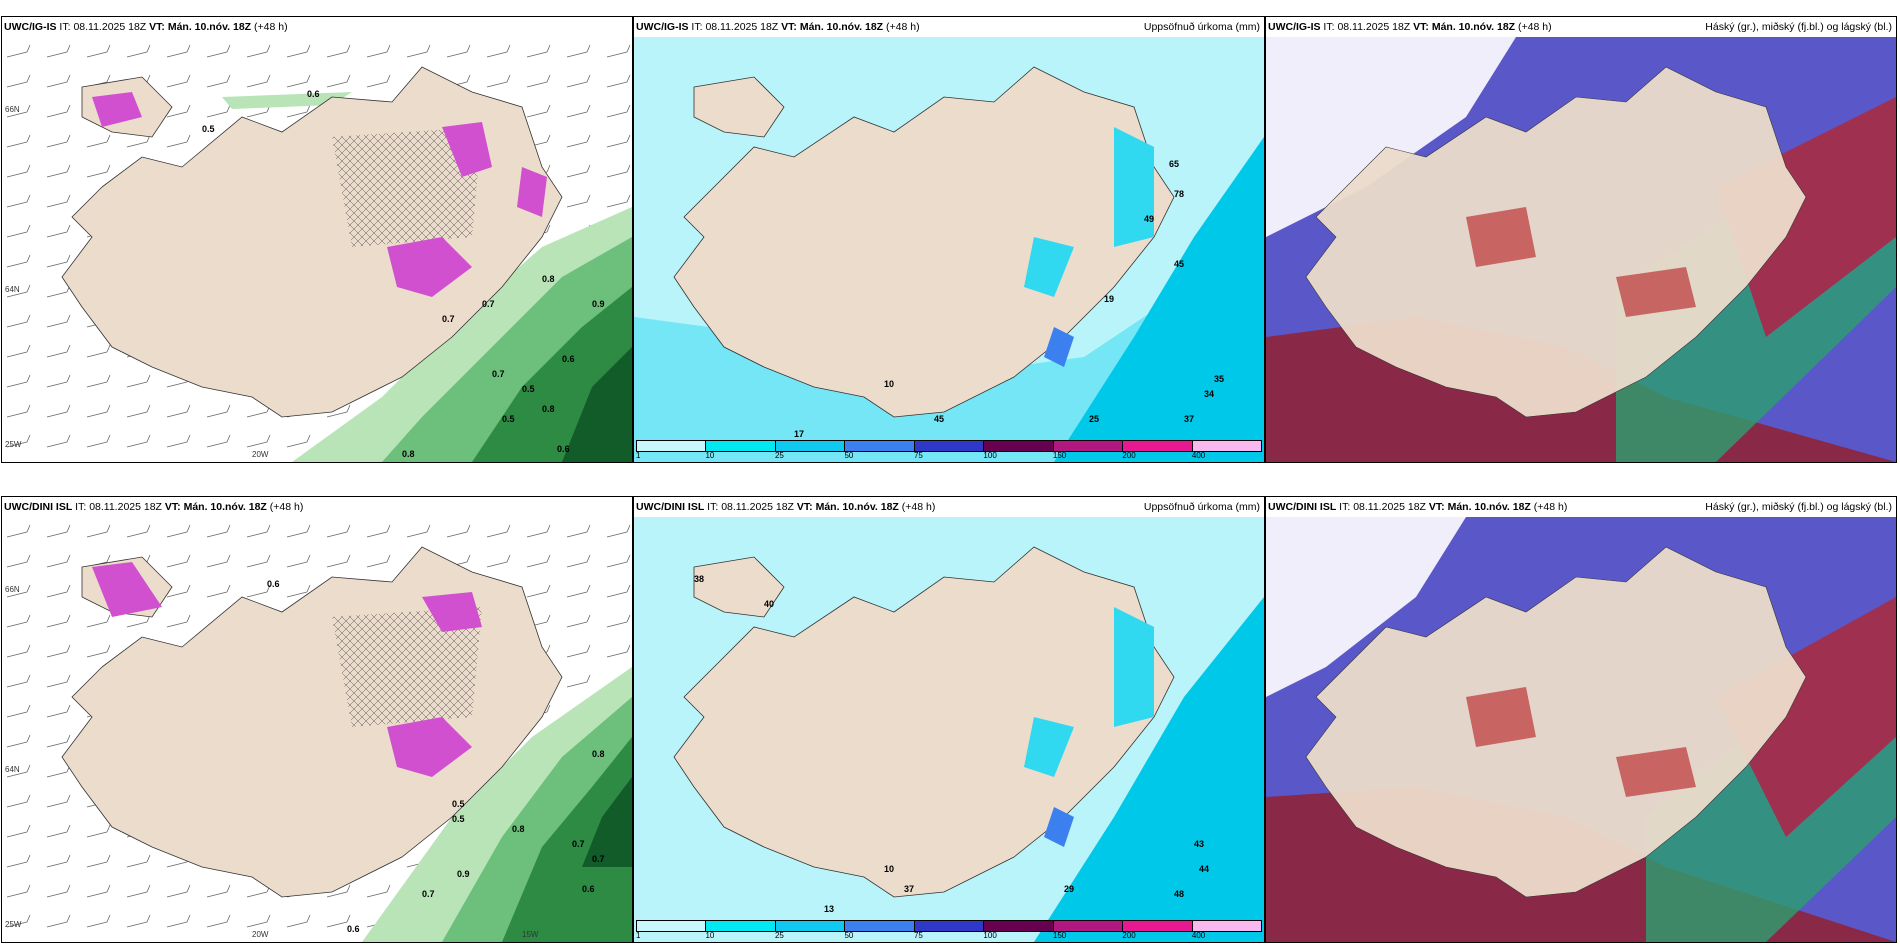 Image resolution: width=1900 pixels, height=950 pixels. I want to click on map-view: 38 40 43 44 48 29 13 37 10, so click(949, 729).